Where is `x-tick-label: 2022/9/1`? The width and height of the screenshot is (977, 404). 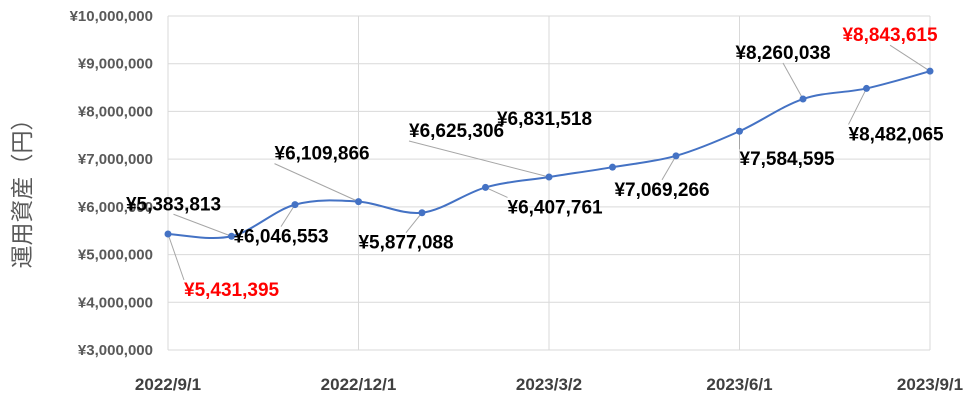
x-tick-label: 2022/9/1 is located at coordinates (168, 384).